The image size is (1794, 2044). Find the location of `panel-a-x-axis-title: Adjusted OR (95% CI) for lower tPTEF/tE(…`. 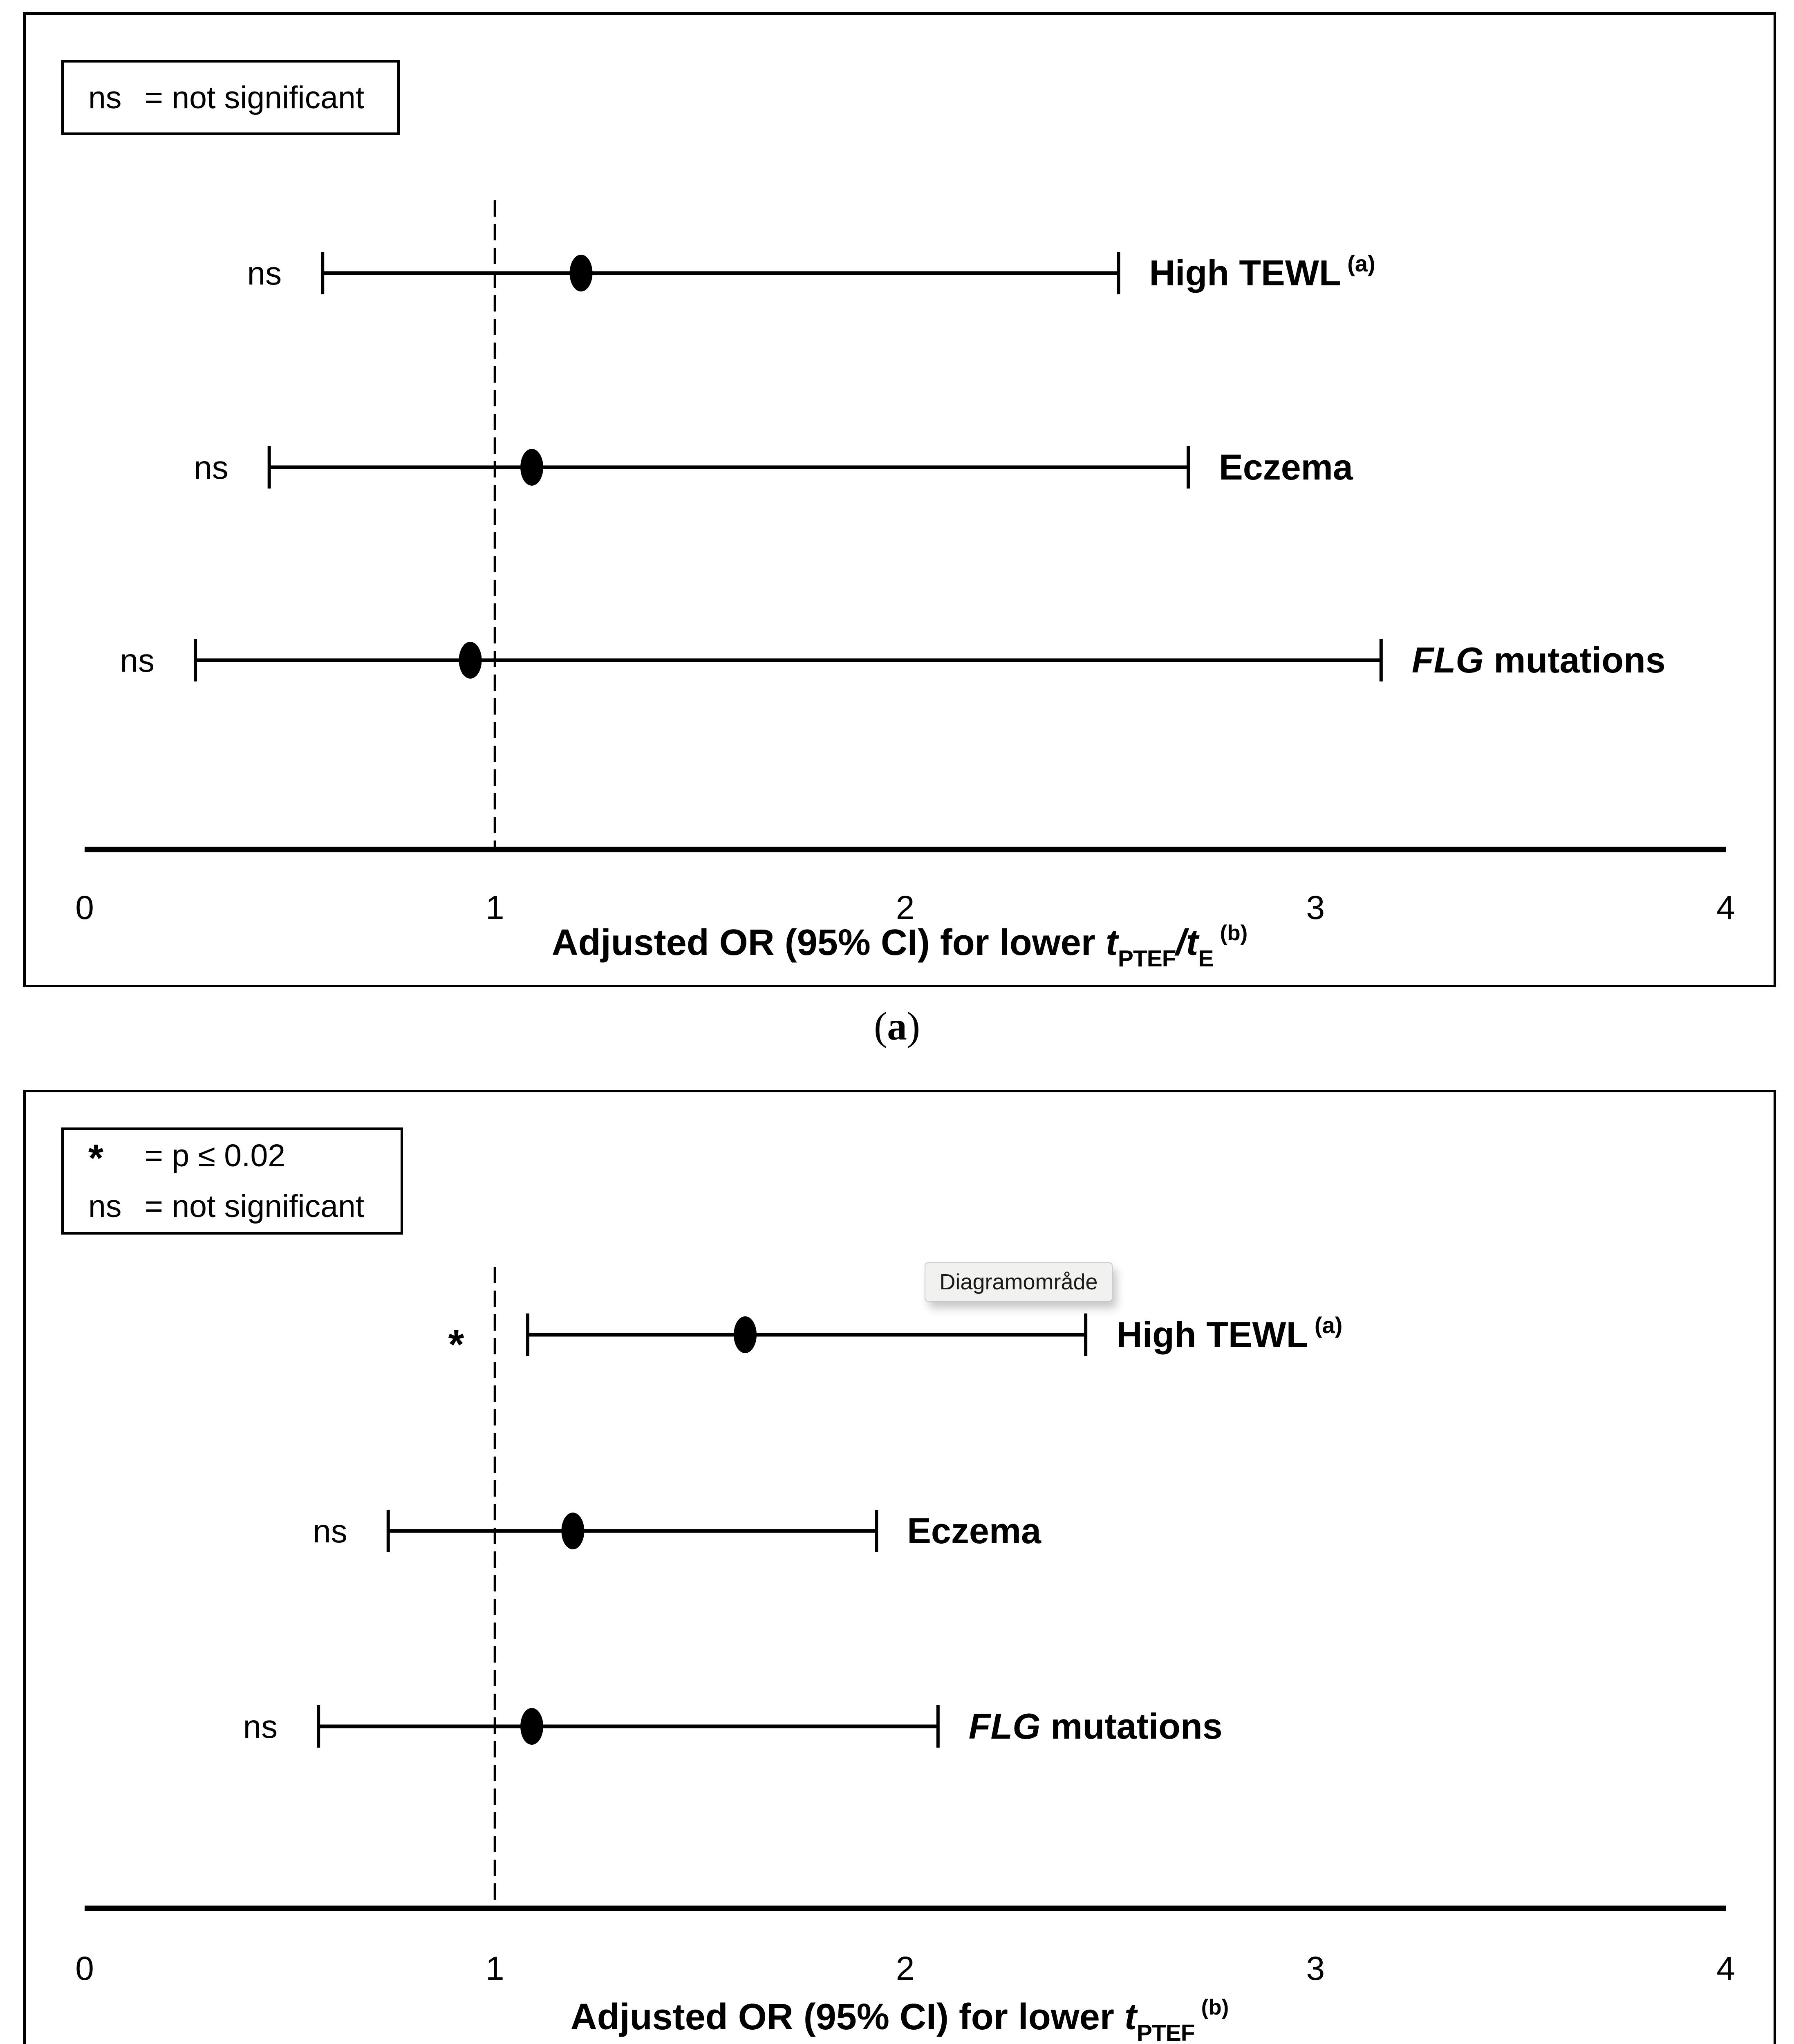

panel-a-x-axis-title: Adjusted OR (95% CI) for lower tPTEF/tE(… is located at coordinates (900, 946).